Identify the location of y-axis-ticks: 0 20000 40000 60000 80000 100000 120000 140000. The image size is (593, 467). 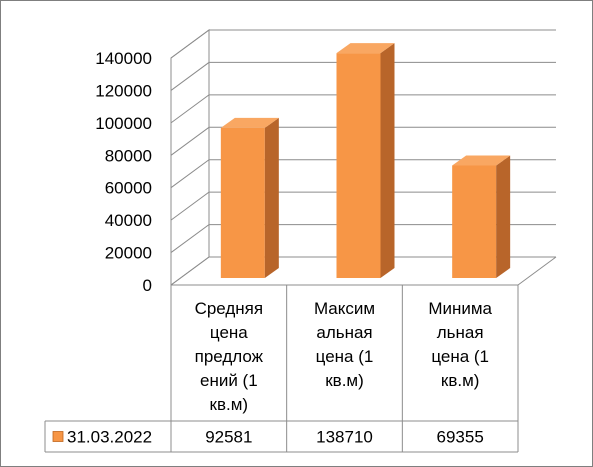
(123, 172).